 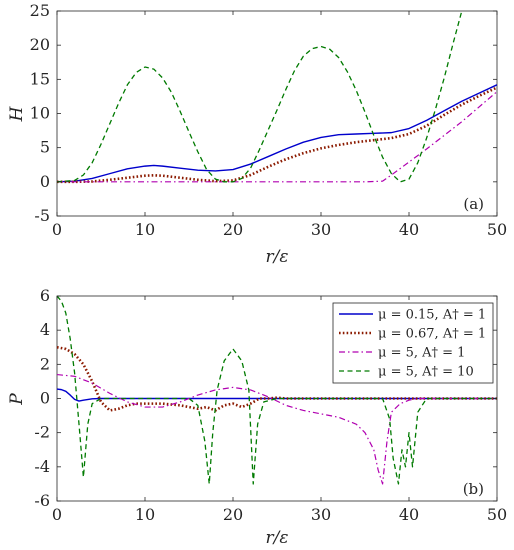 I want to click on panel-a-y-tick-label: 5, so click(x=45, y=147).